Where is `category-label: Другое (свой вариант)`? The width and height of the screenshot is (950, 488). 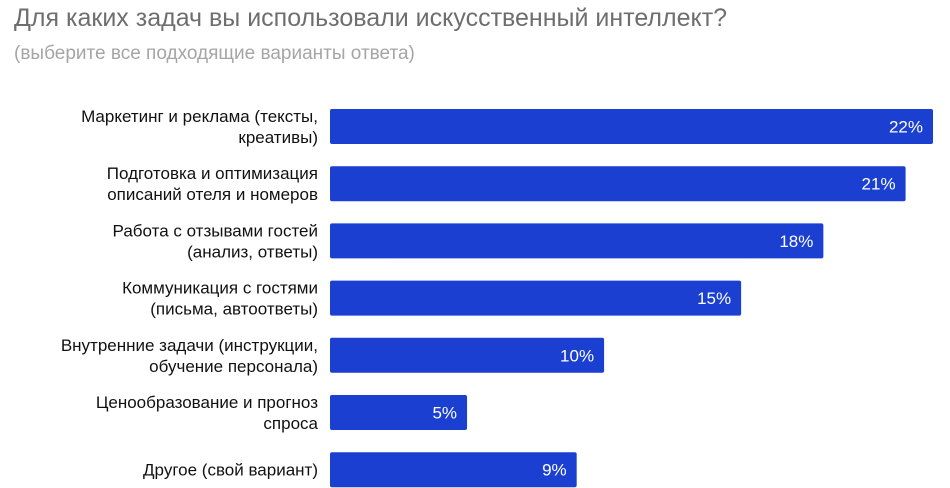
category-label: Другое (свой вариант) is located at coordinates (230, 470).